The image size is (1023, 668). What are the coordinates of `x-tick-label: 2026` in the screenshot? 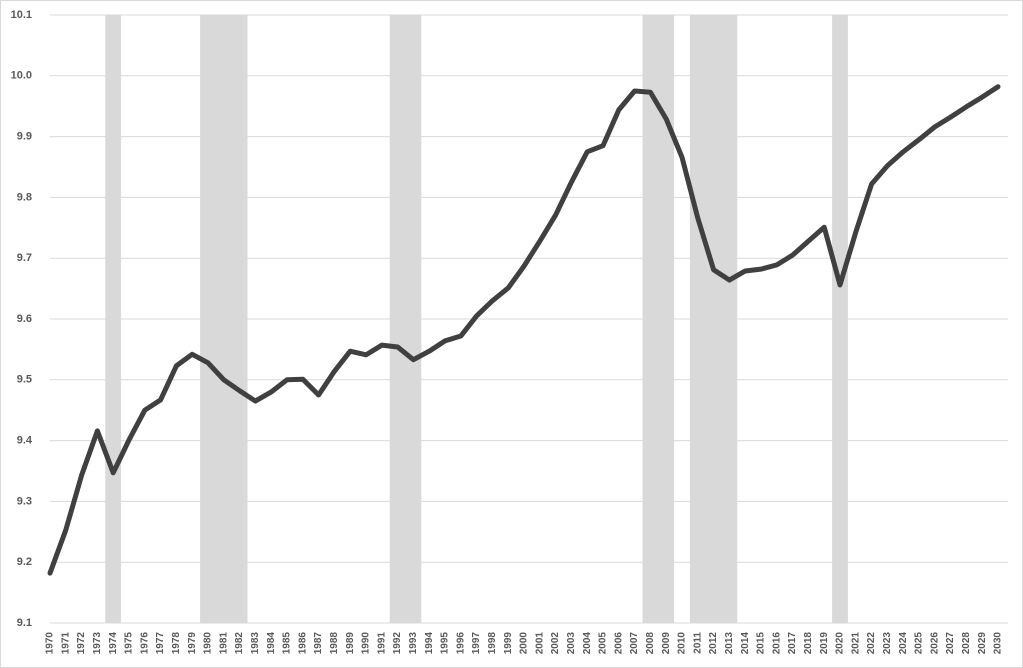 It's located at (934, 643).